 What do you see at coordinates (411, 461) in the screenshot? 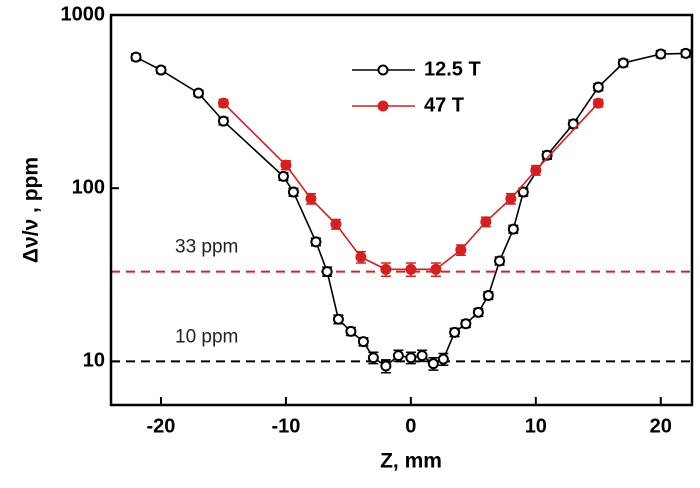
I see `x-axis-label: Z, mm` at bounding box center [411, 461].